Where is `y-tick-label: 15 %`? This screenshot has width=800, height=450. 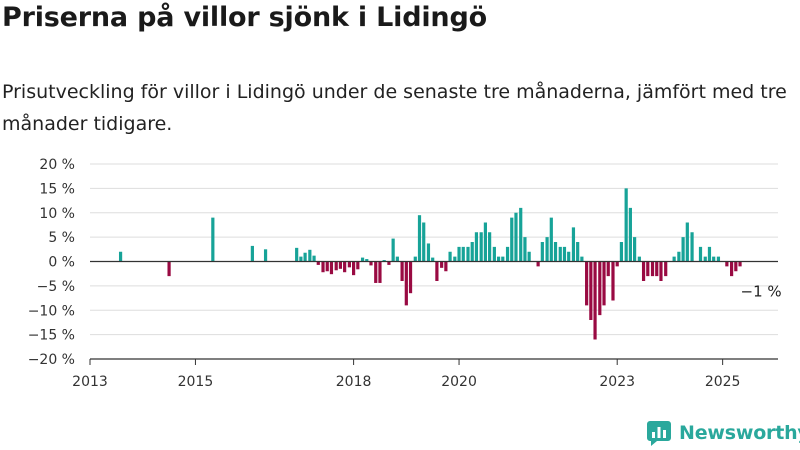 y-tick-label: 15 % is located at coordinates (57, 189).